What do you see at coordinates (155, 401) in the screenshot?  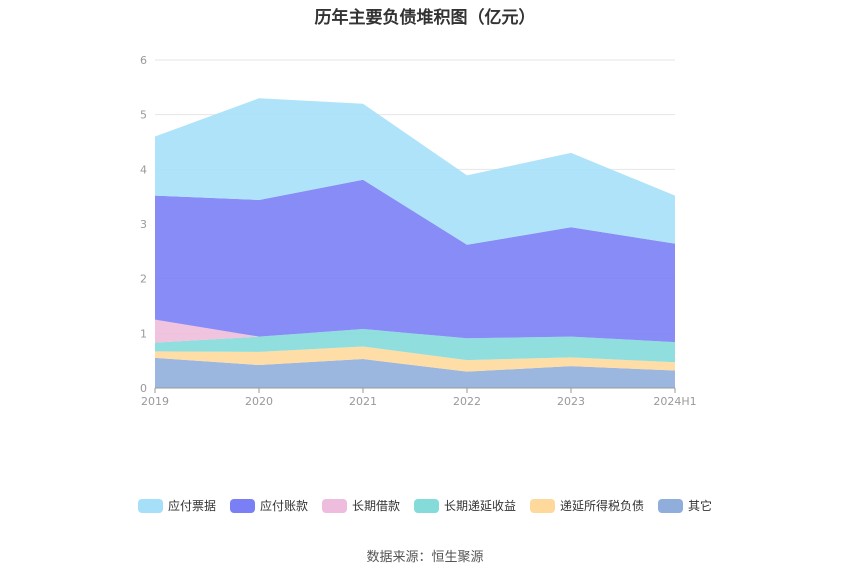 I see `x-tick-label: 2019` at bounding box center [155, 401].